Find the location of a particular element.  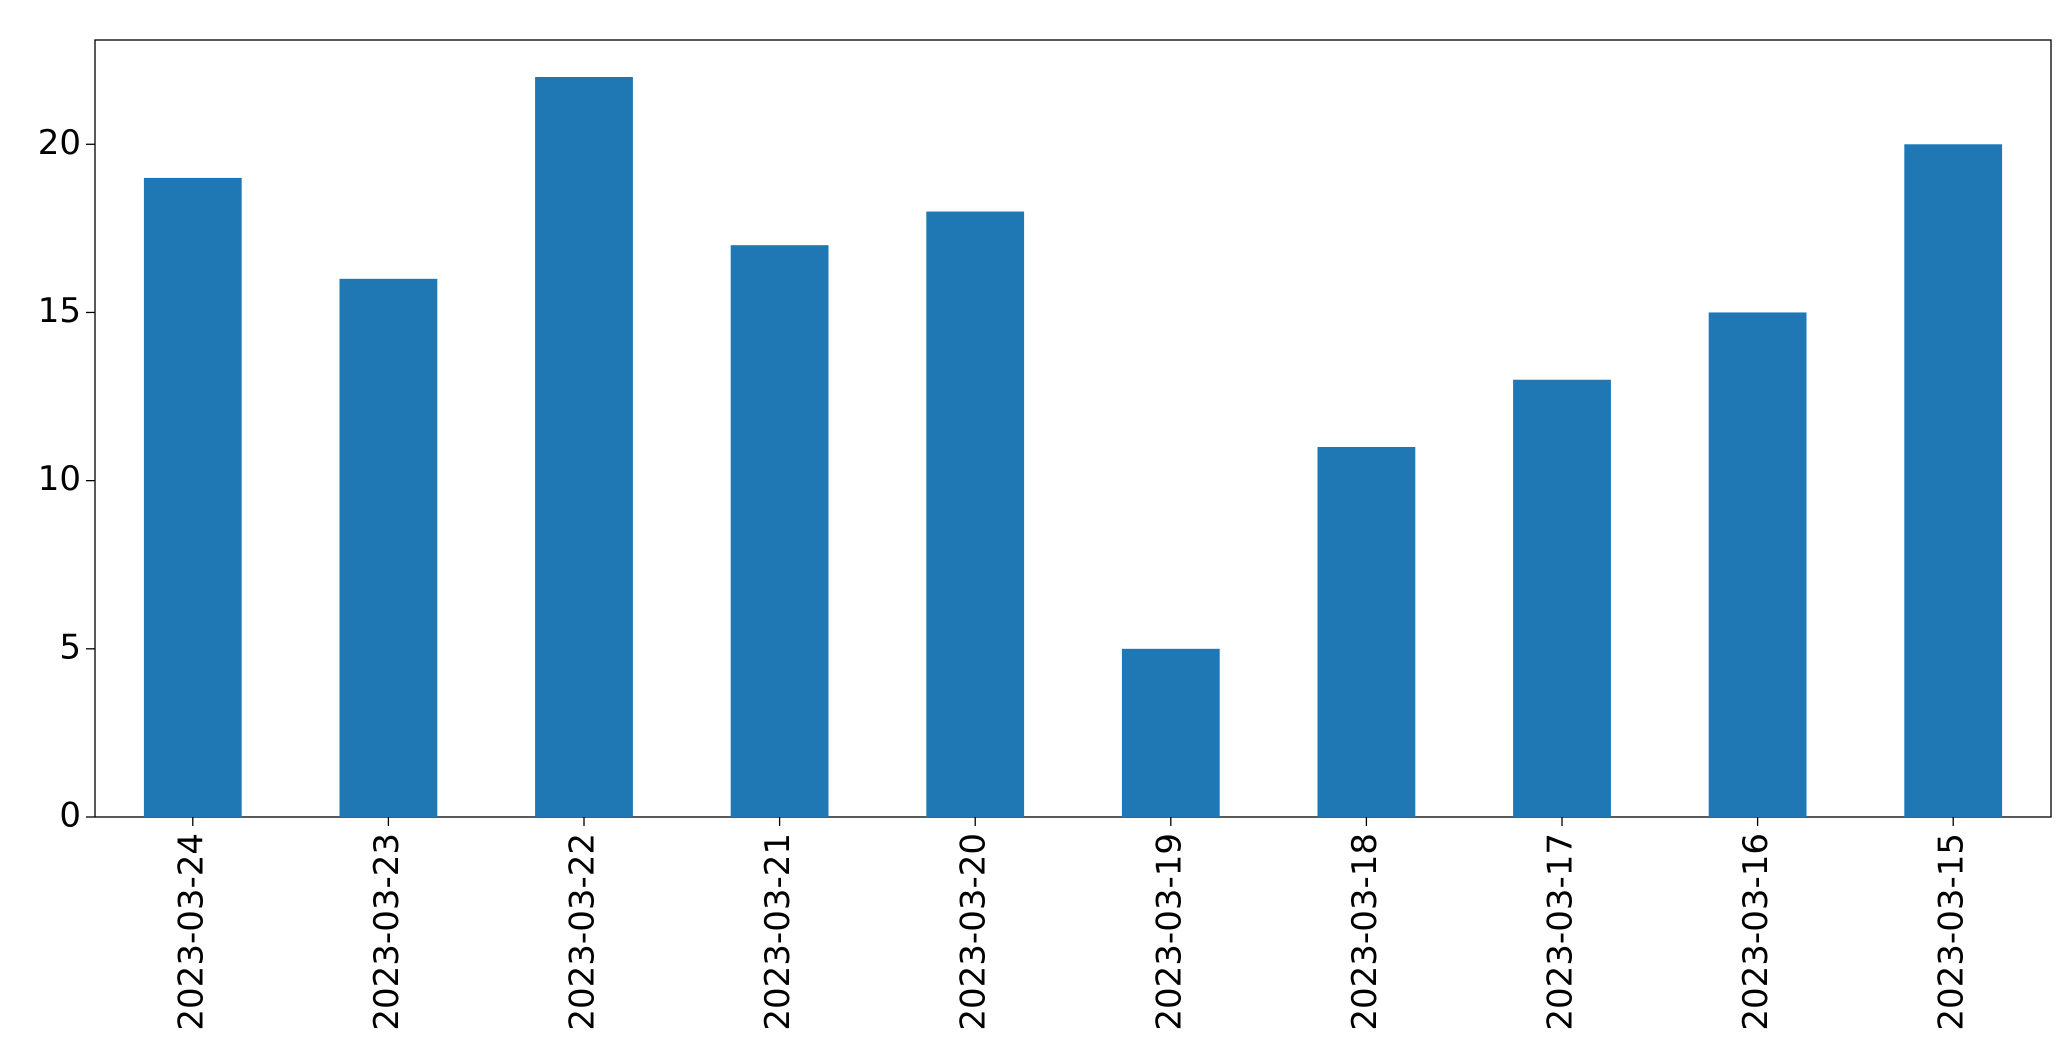

x-tick-label: 2023-03-20 is located at coordinates (974, 932).